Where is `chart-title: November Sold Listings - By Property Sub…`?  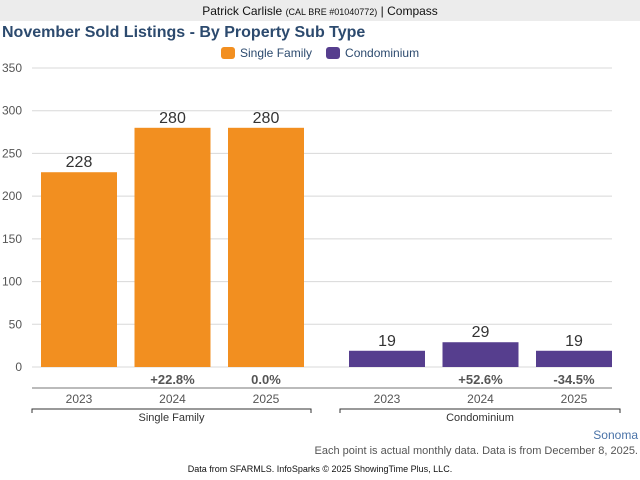
chart-title: November Sold Listings - By Property Sub… is located at coordinates (184, 32).